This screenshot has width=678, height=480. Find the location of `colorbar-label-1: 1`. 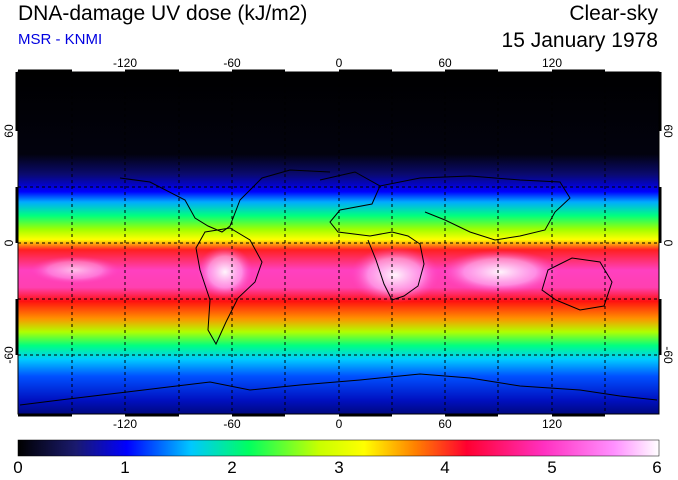

colorbar-label-1: 1 is located at coordinates (125, 467).